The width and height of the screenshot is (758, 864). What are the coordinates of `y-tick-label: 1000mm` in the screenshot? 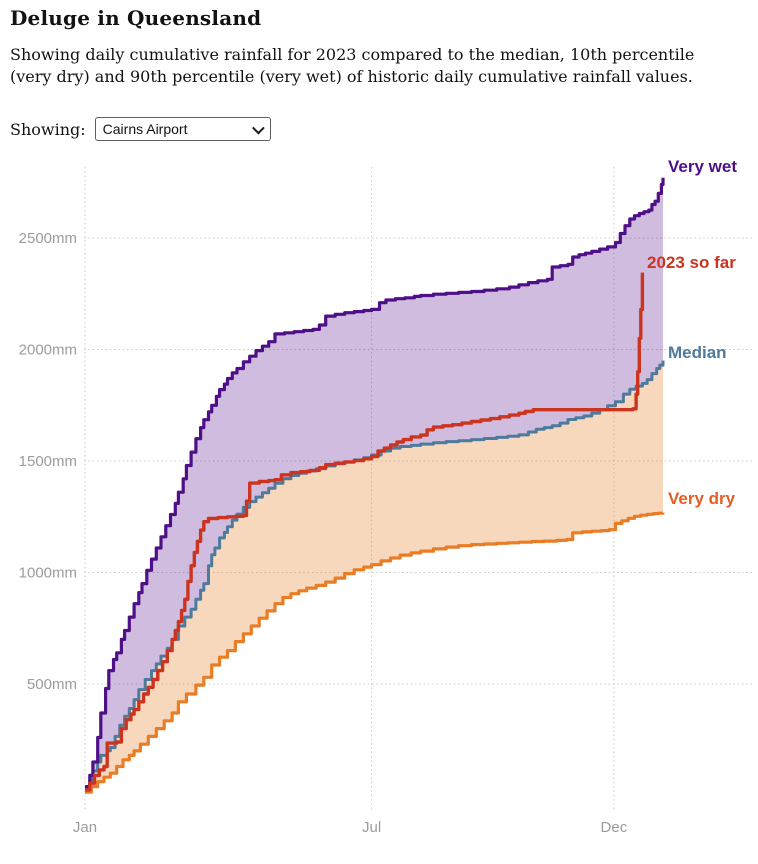 It's located at (48, 573).